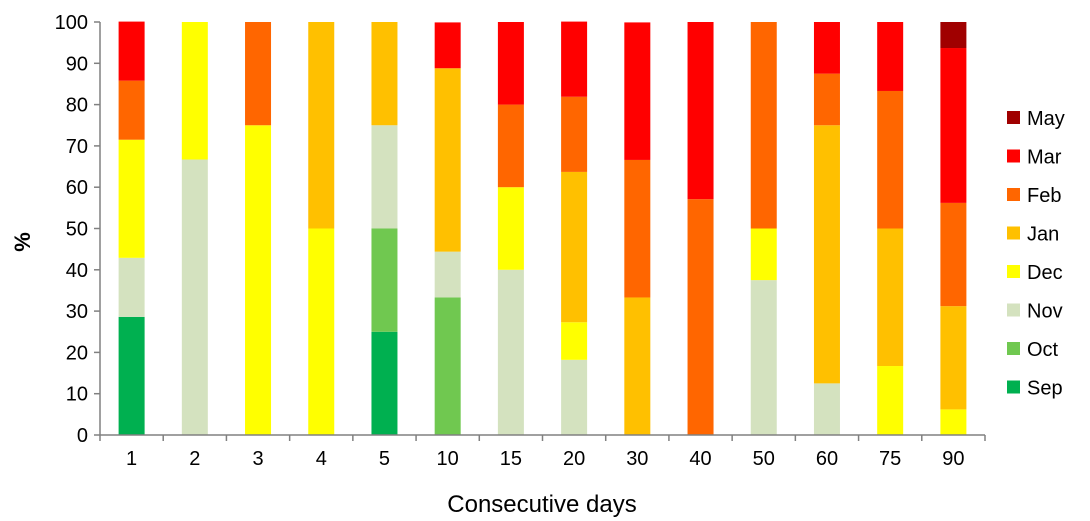 Image resolution: width=1090 pixels, height=521 pixels. I want to click on legend-swatch-mar, so click(1013, 156).